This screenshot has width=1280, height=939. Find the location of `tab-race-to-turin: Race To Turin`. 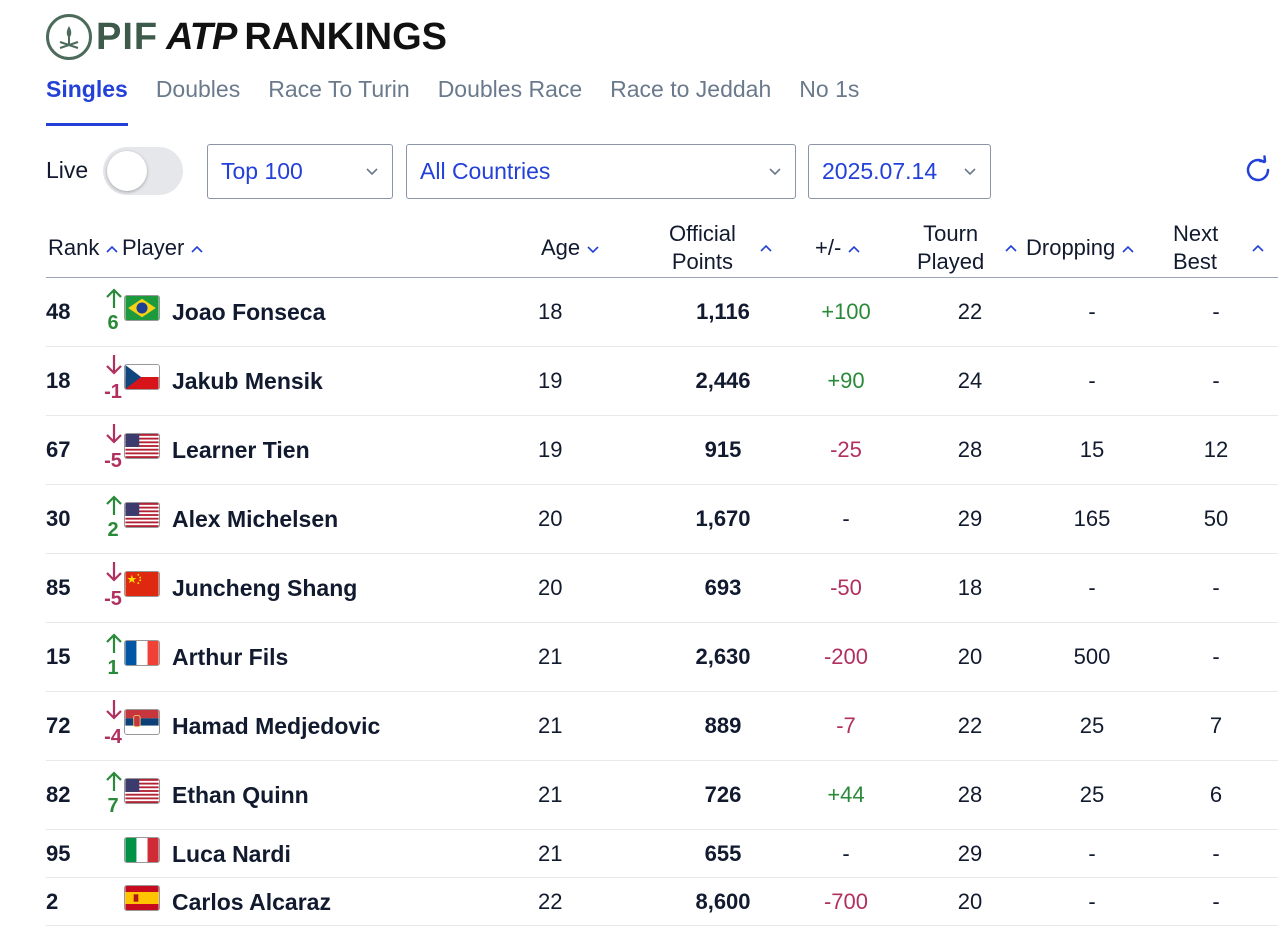

tab-race-to-turin: Race To Turin is located at coordinates (339, 89).